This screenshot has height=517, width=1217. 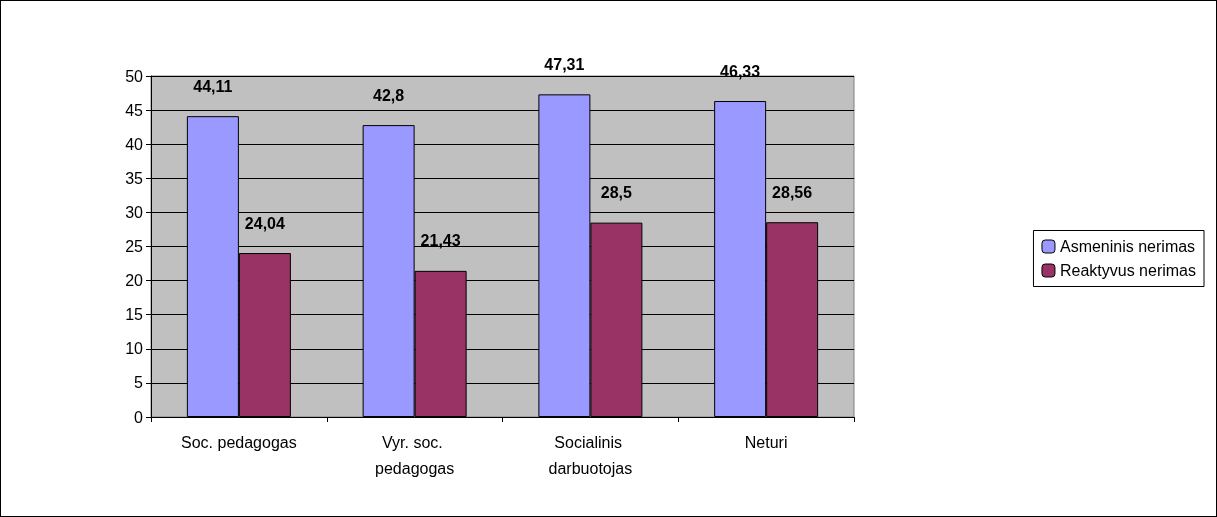 What do you see at coordinates (134, 281) in the screenshot?
I see `y-tick-label: 20` at bounding box center [134, 281].